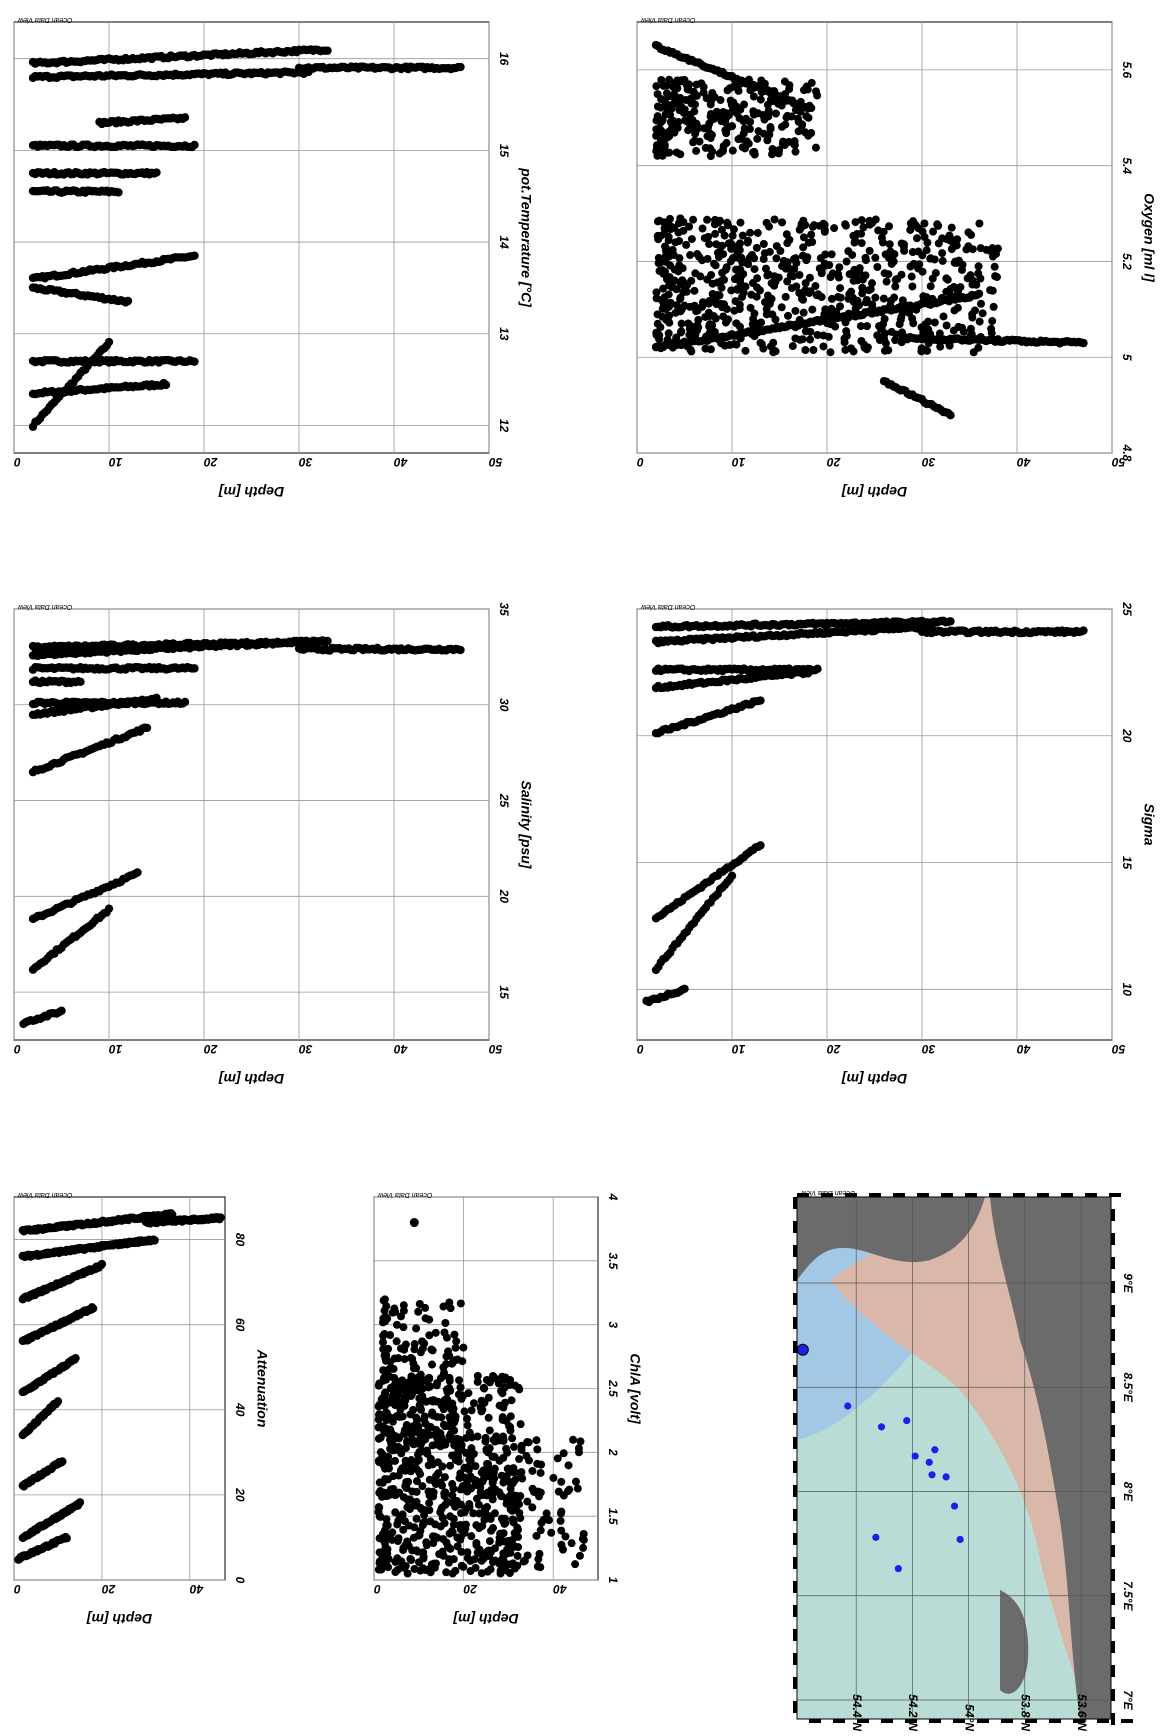 The image size is (1169, 1736). What do you see at coordinates (613, 1324) in the screenshot?
I see `value-tick-label: 3` at bounding box center [613, 1324].